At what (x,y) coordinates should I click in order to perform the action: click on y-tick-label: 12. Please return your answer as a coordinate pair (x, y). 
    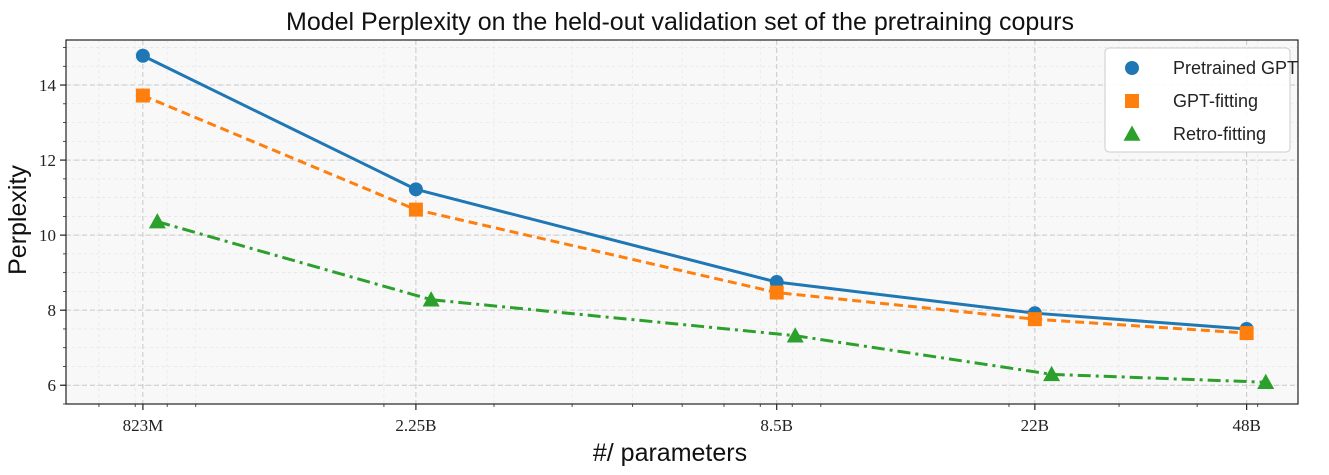
    Looking at the image, I should click on (47, 160).